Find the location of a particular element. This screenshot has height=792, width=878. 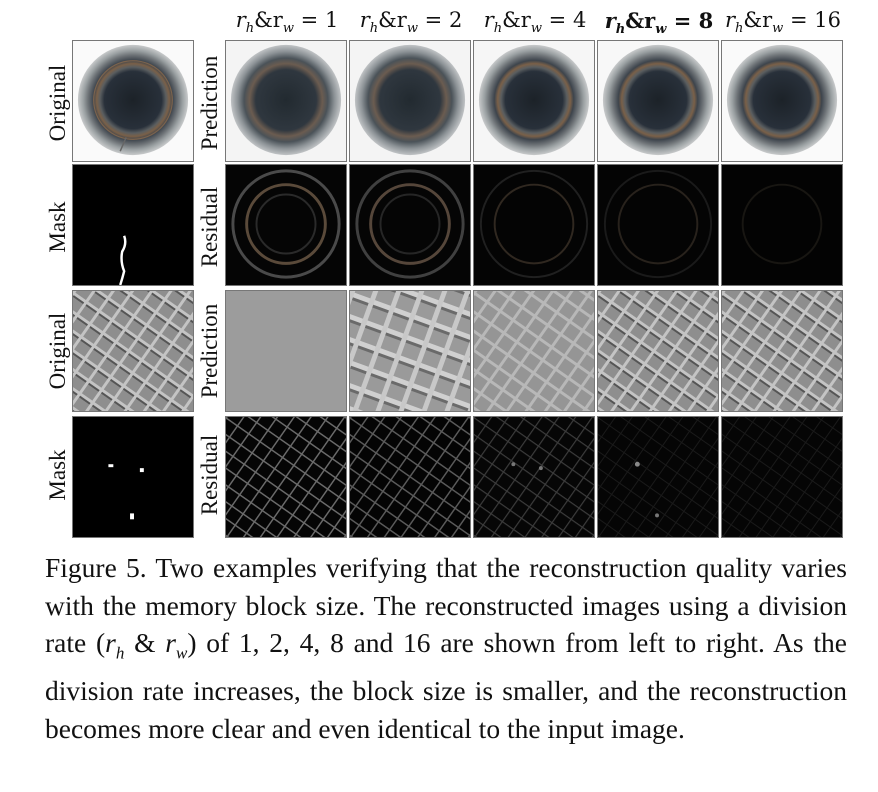

original-image-bottle is located at coordinates (133, 101).